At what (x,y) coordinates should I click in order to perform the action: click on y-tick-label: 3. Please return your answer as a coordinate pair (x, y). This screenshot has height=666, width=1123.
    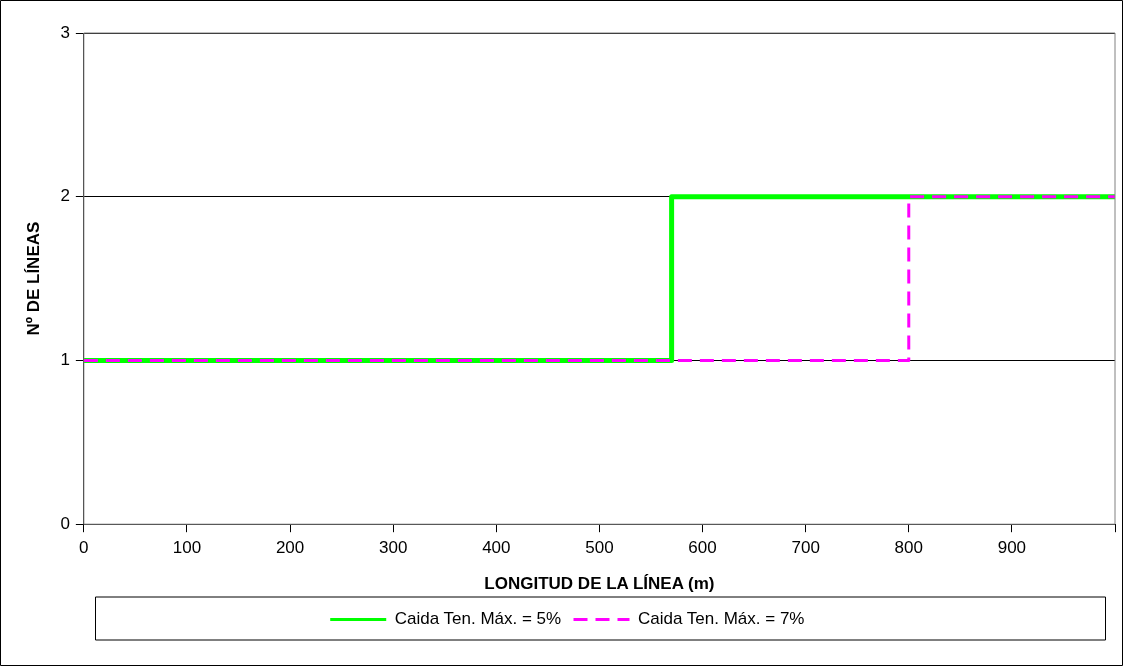
    Looking at the image, I should click on (65, 32).